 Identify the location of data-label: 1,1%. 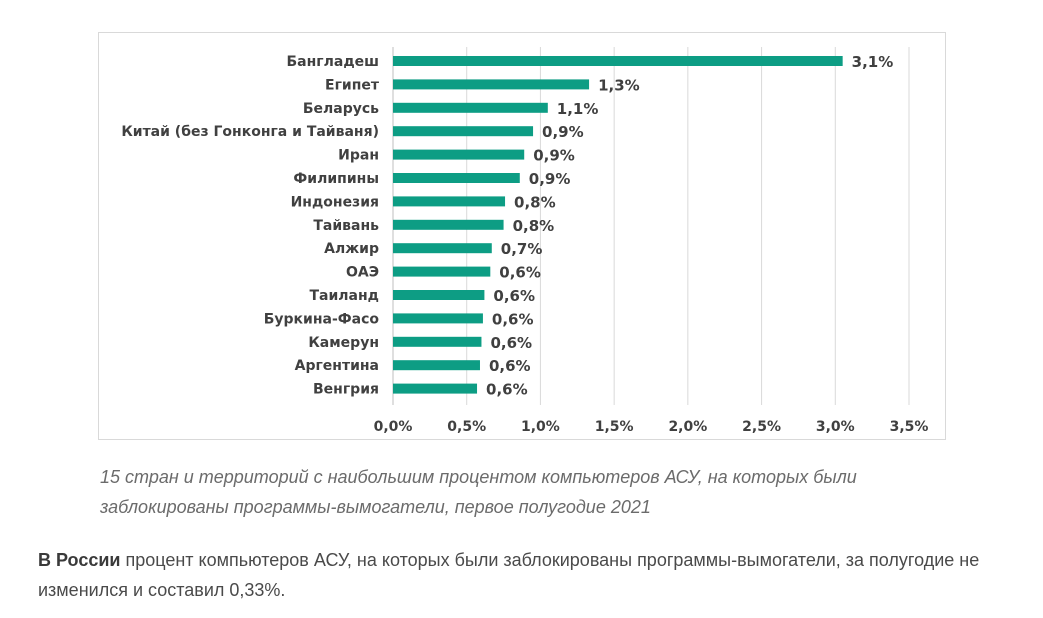
(578, 109).